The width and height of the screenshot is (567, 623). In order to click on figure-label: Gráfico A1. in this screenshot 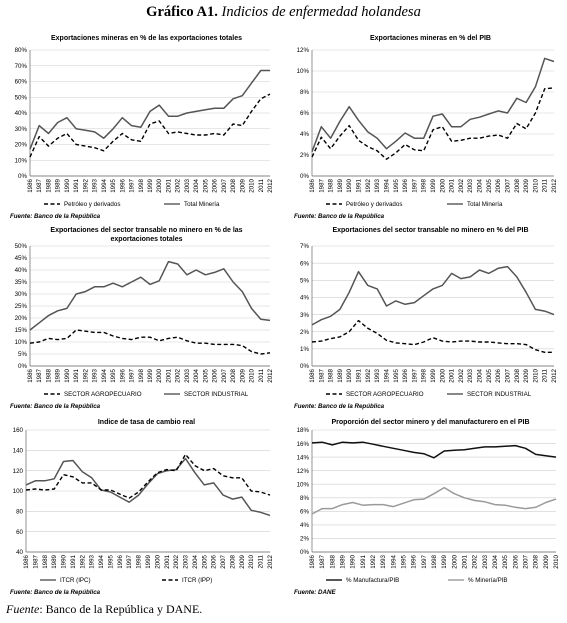, I will do `click(182, 12)`.